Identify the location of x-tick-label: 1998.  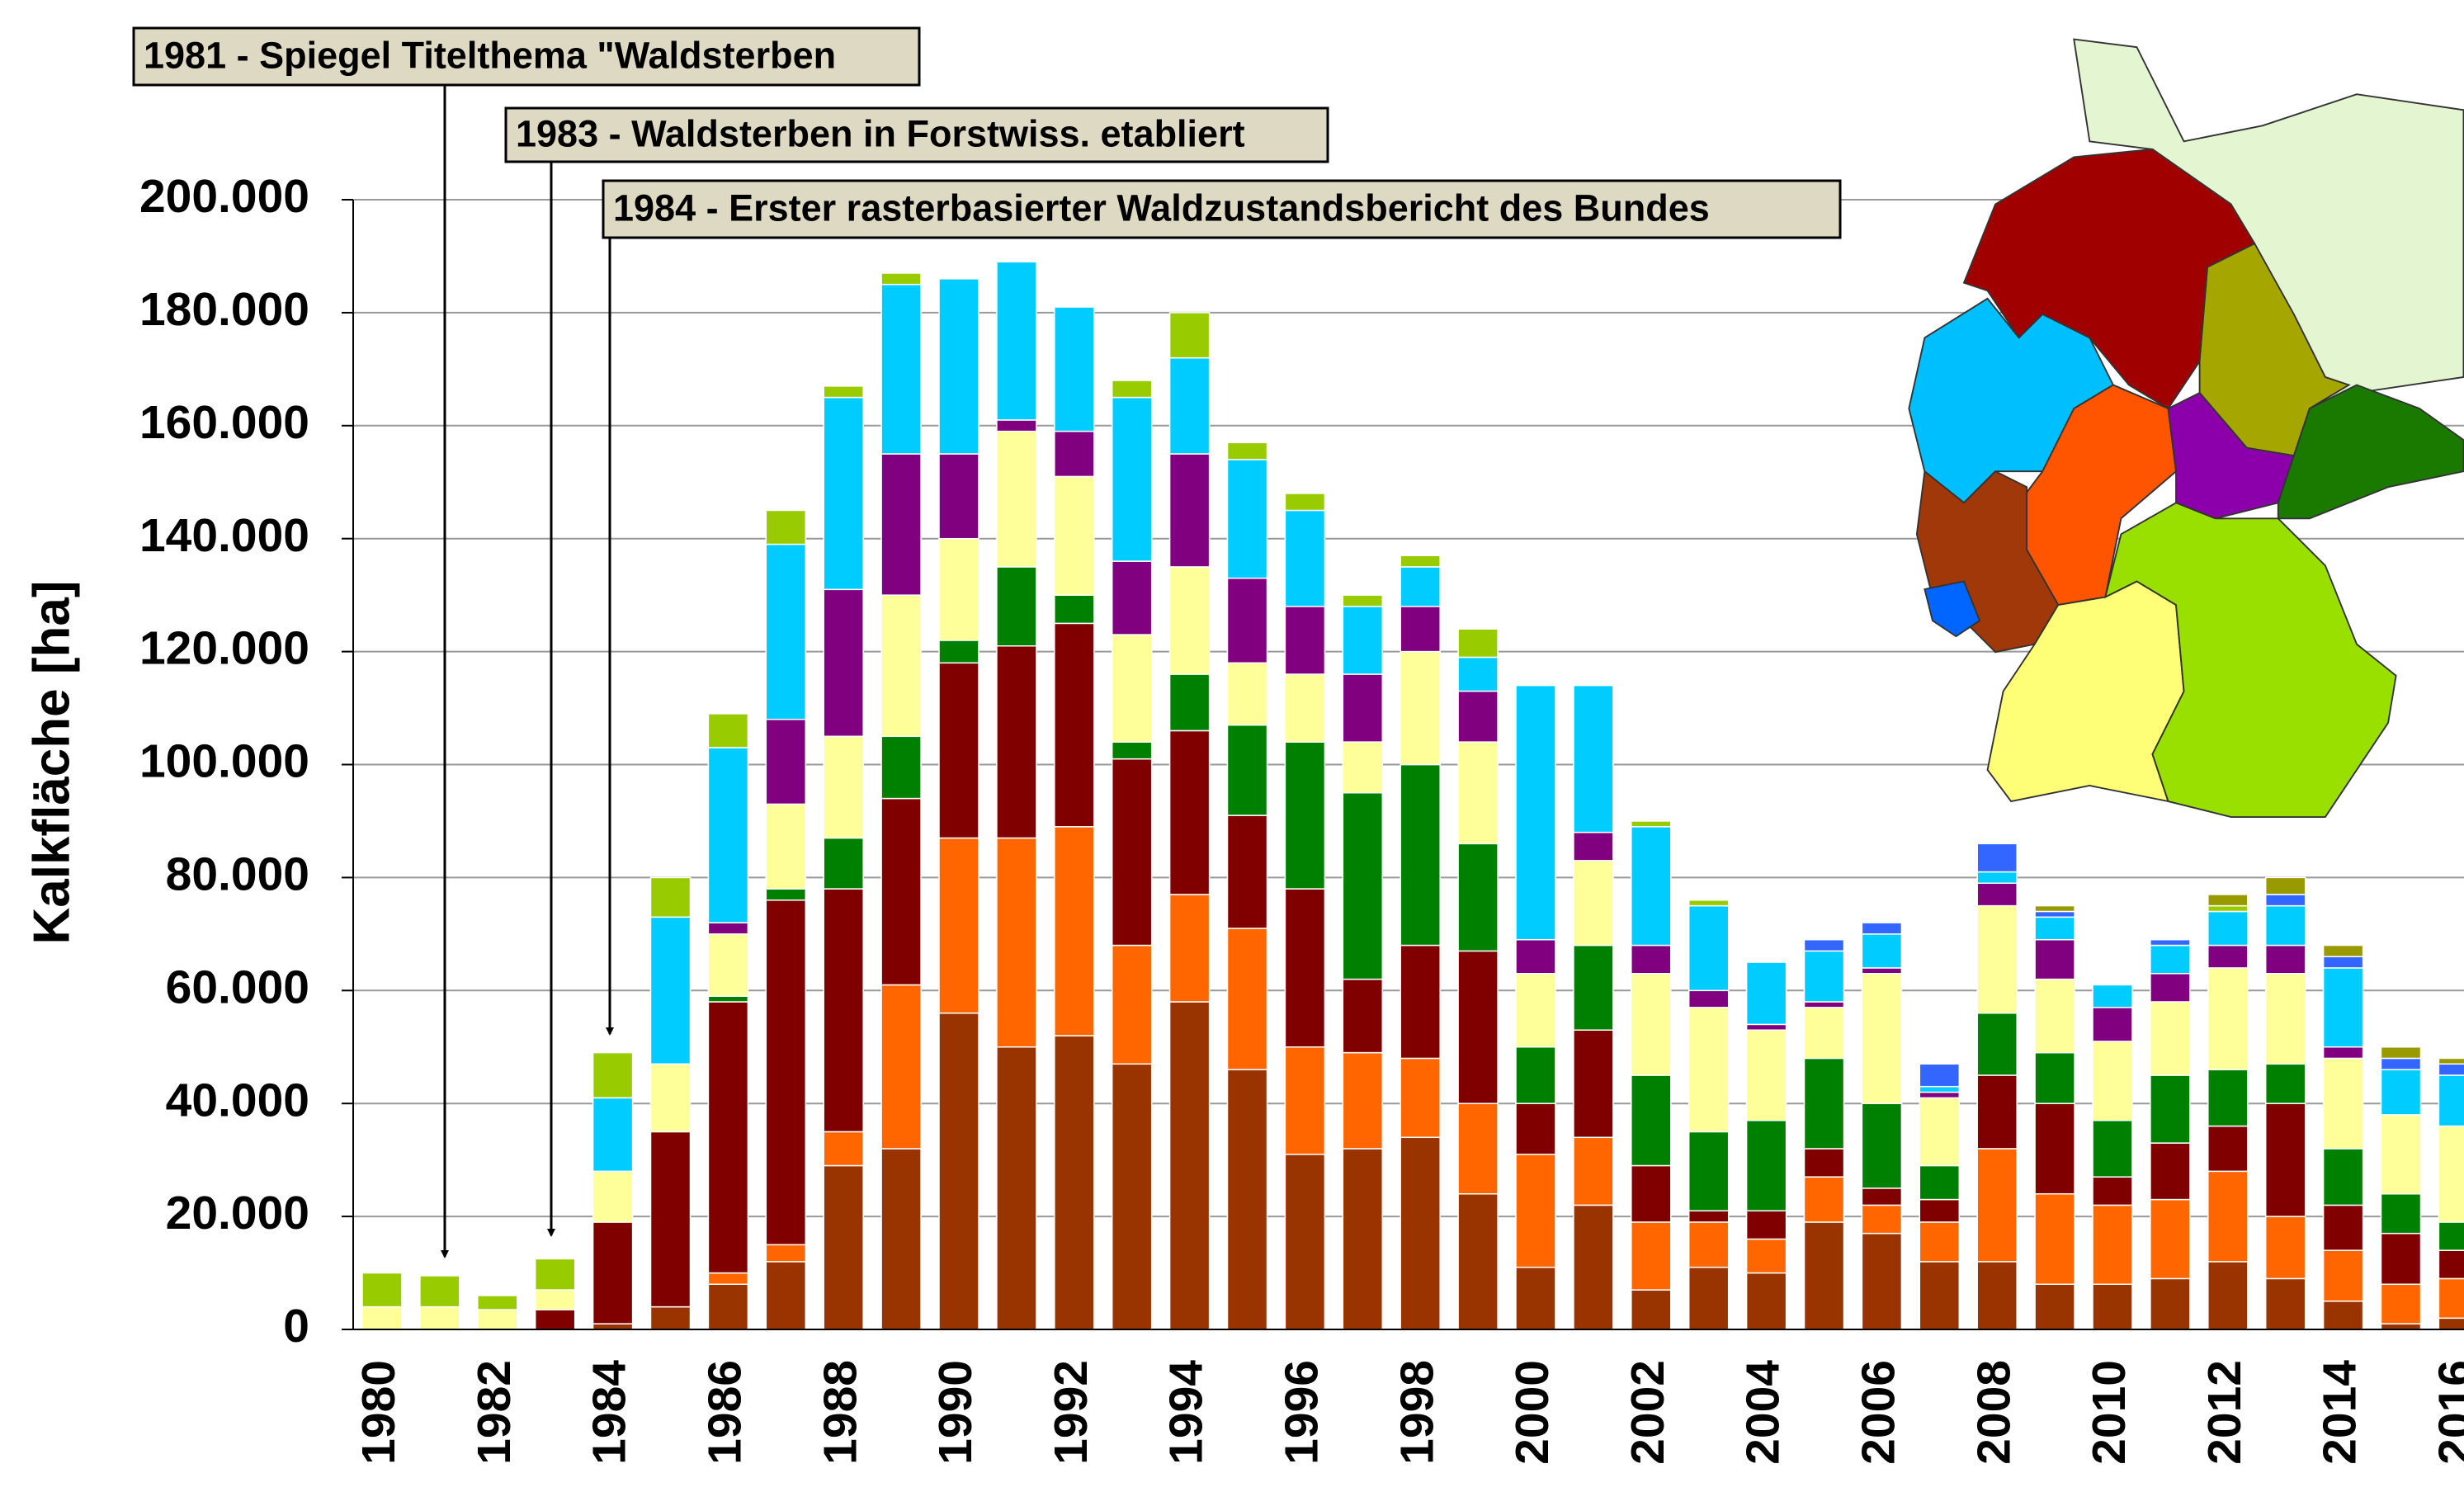
(1416, 1412).